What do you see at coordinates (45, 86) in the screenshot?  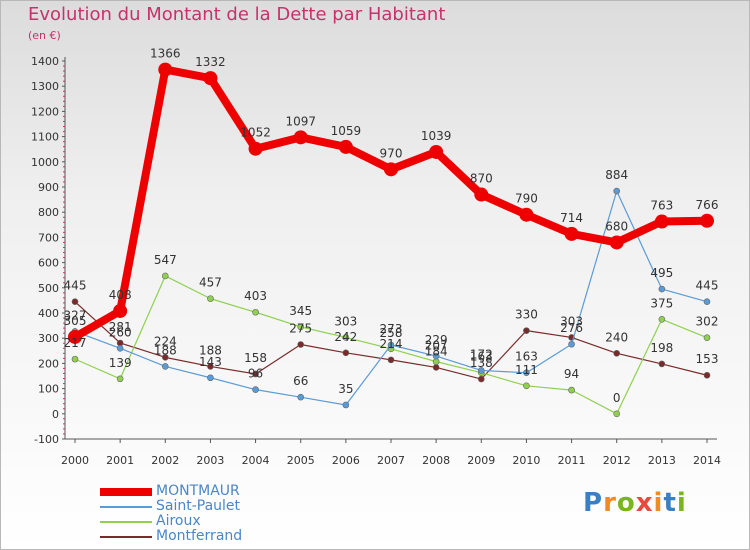 I see `y-tick-label: 1300` at bounding box center [45, 86].